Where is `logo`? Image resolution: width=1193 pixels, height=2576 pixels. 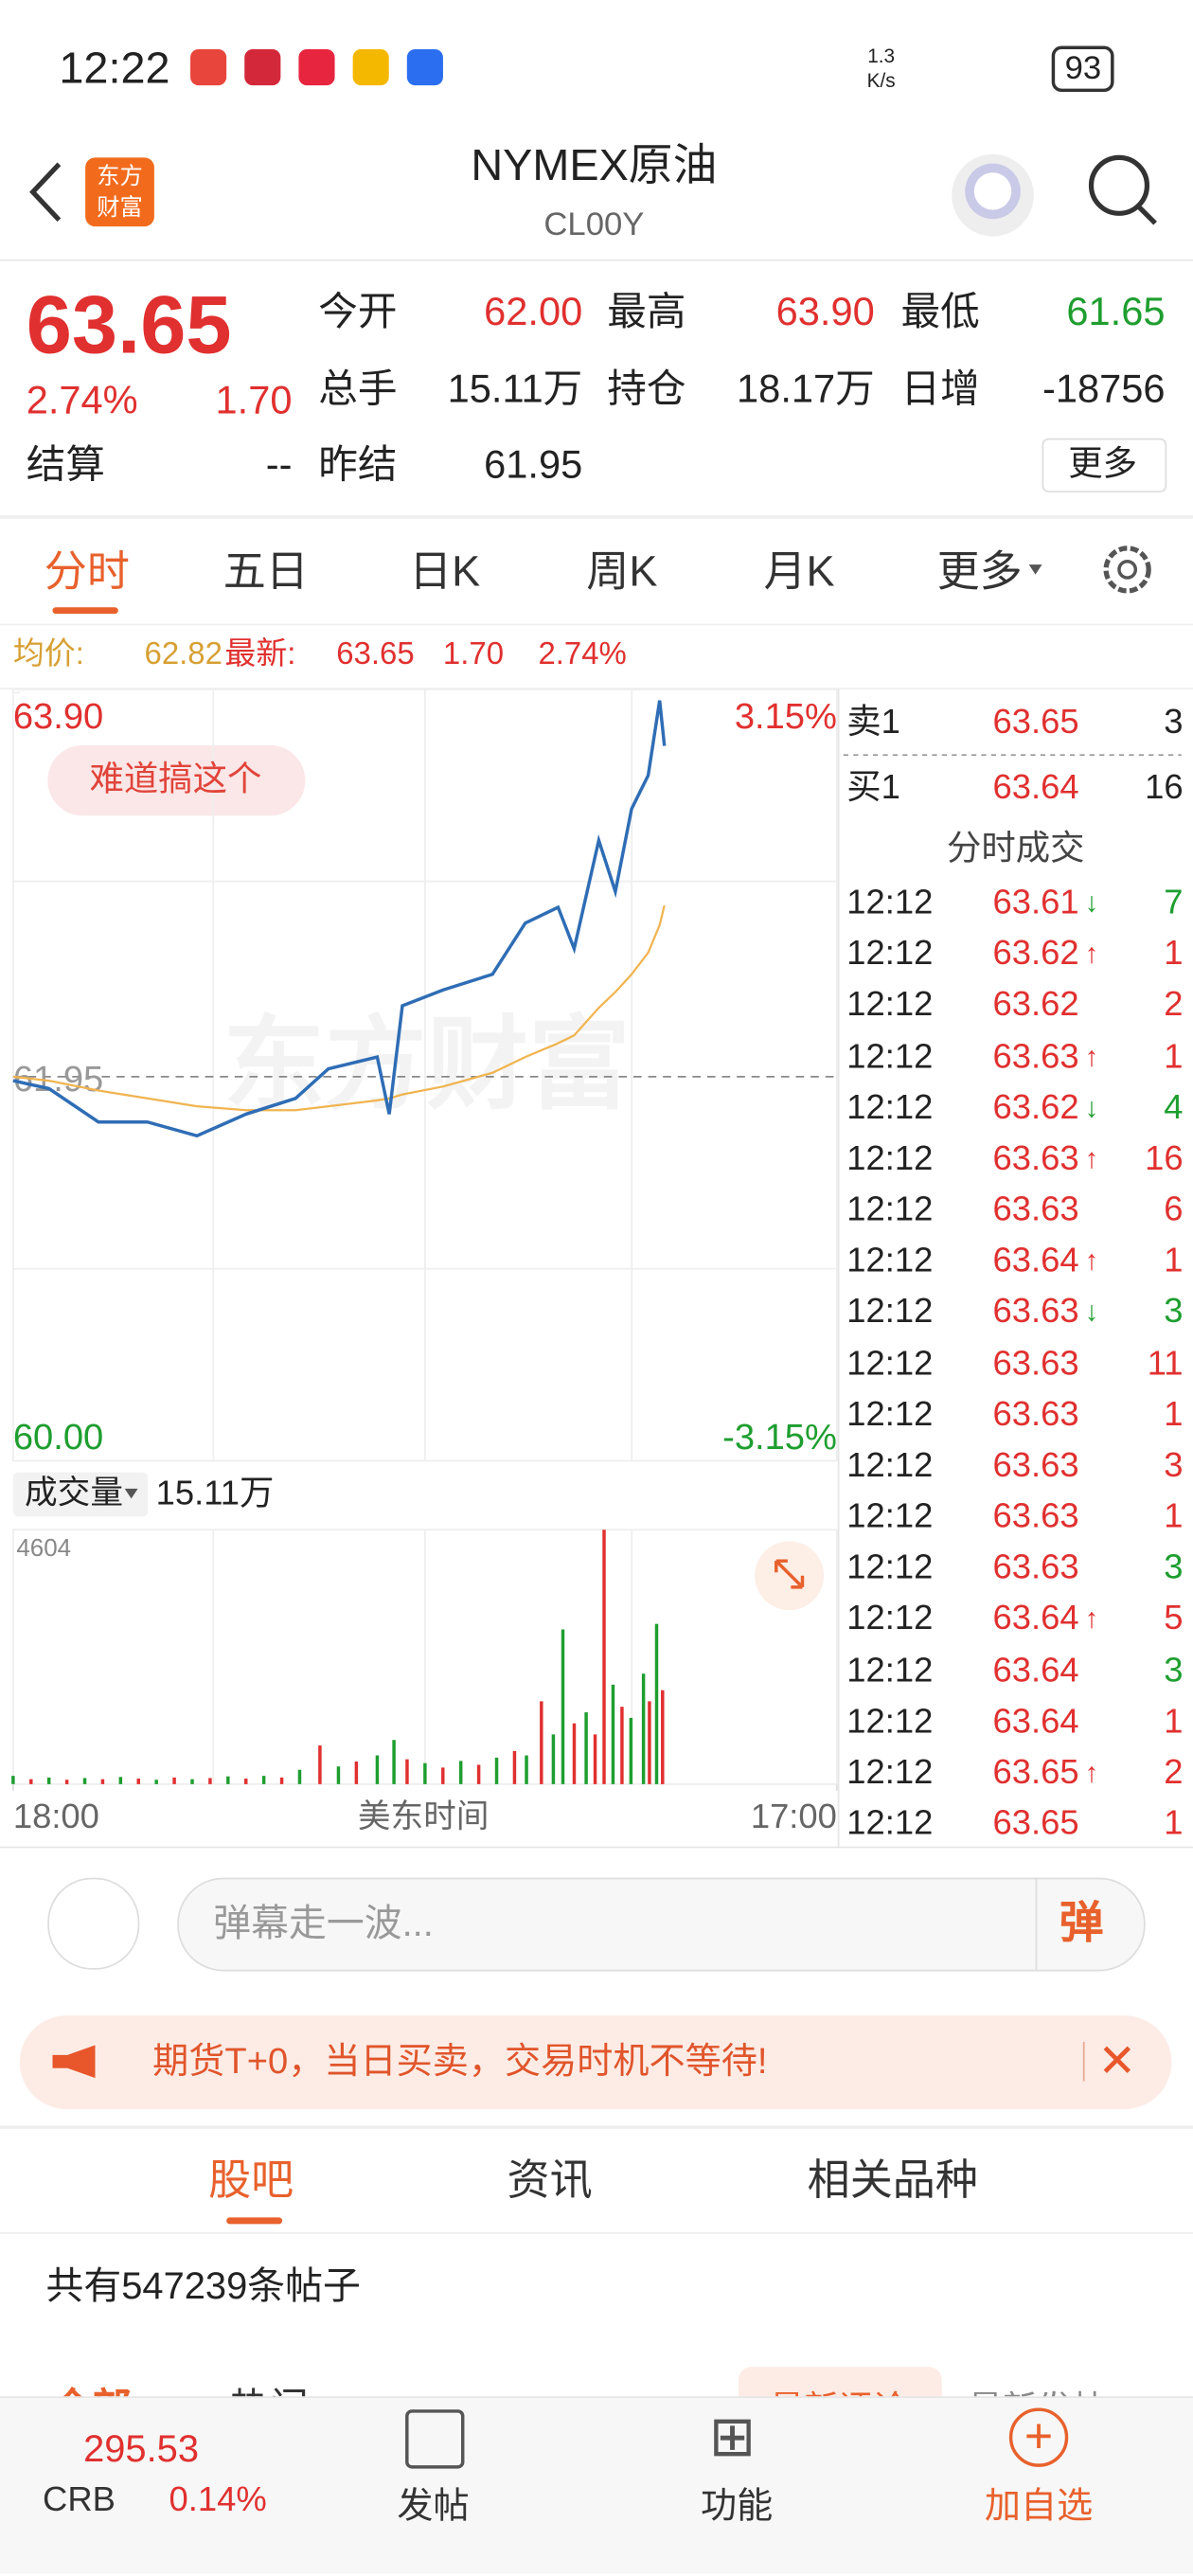 logo is located at coordinates (119, 192).